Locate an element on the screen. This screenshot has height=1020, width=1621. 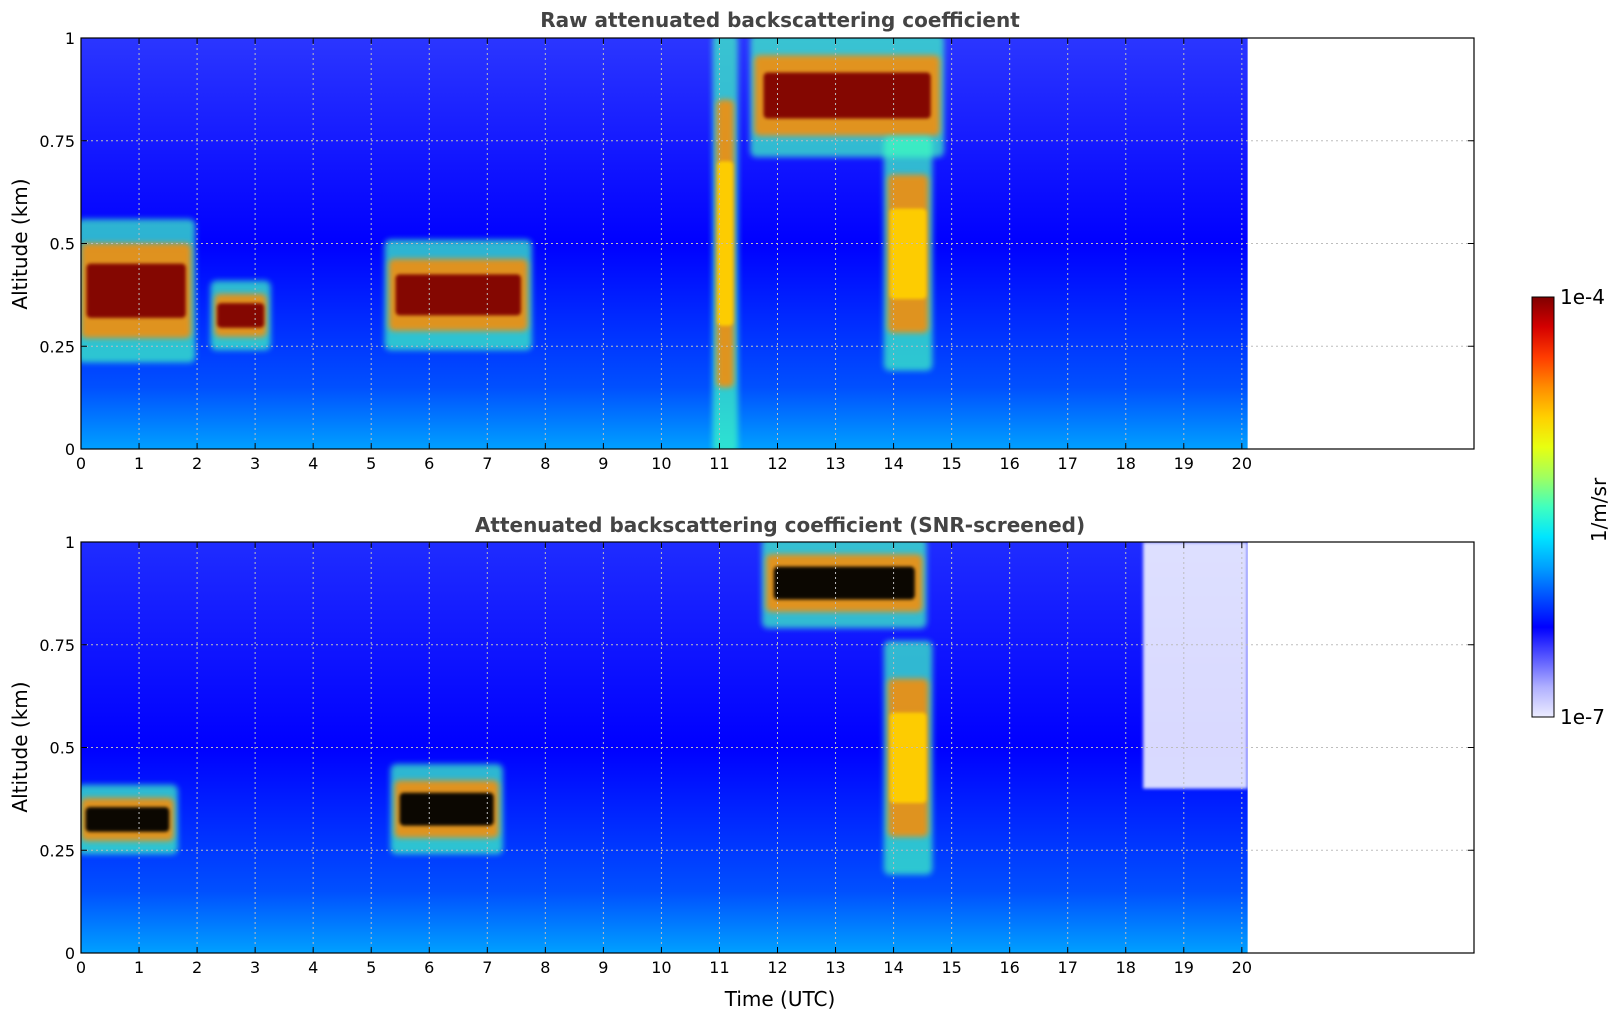
panel-screened-ylabel: Altitude (km) is located at coordinates (20, 746).